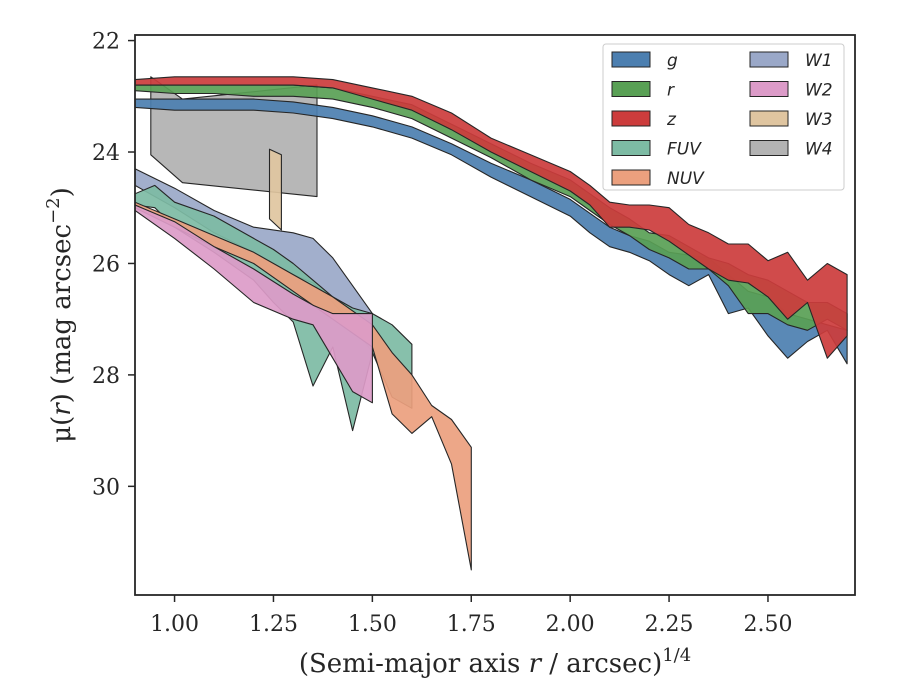 The image size is (900, 700). I want to click on legend-swatch-z, so click(631, 118).